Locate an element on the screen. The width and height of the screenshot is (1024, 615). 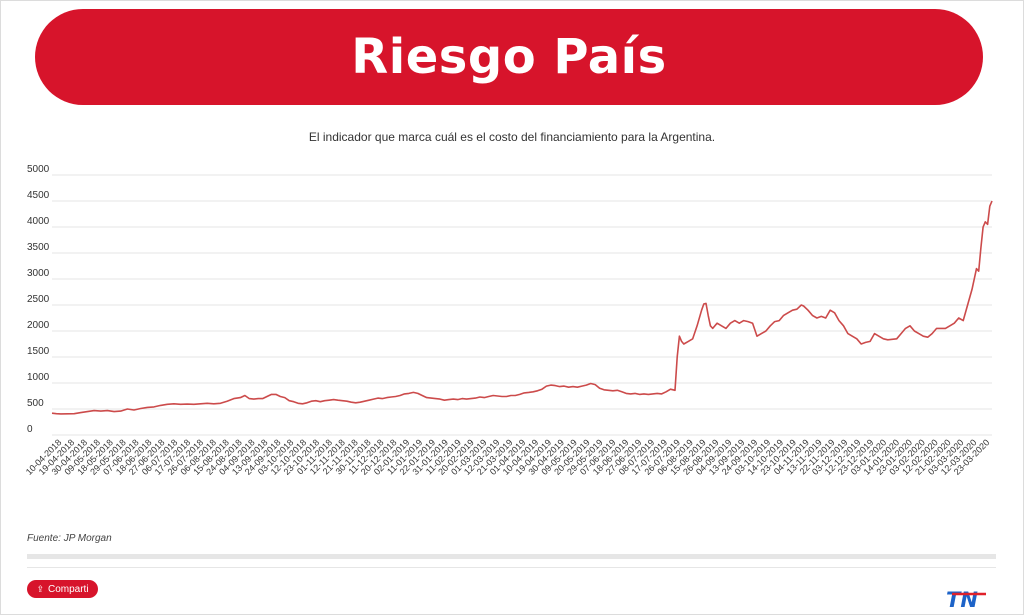
y-tick-label: 1500 is located at coordinates (38, 351).